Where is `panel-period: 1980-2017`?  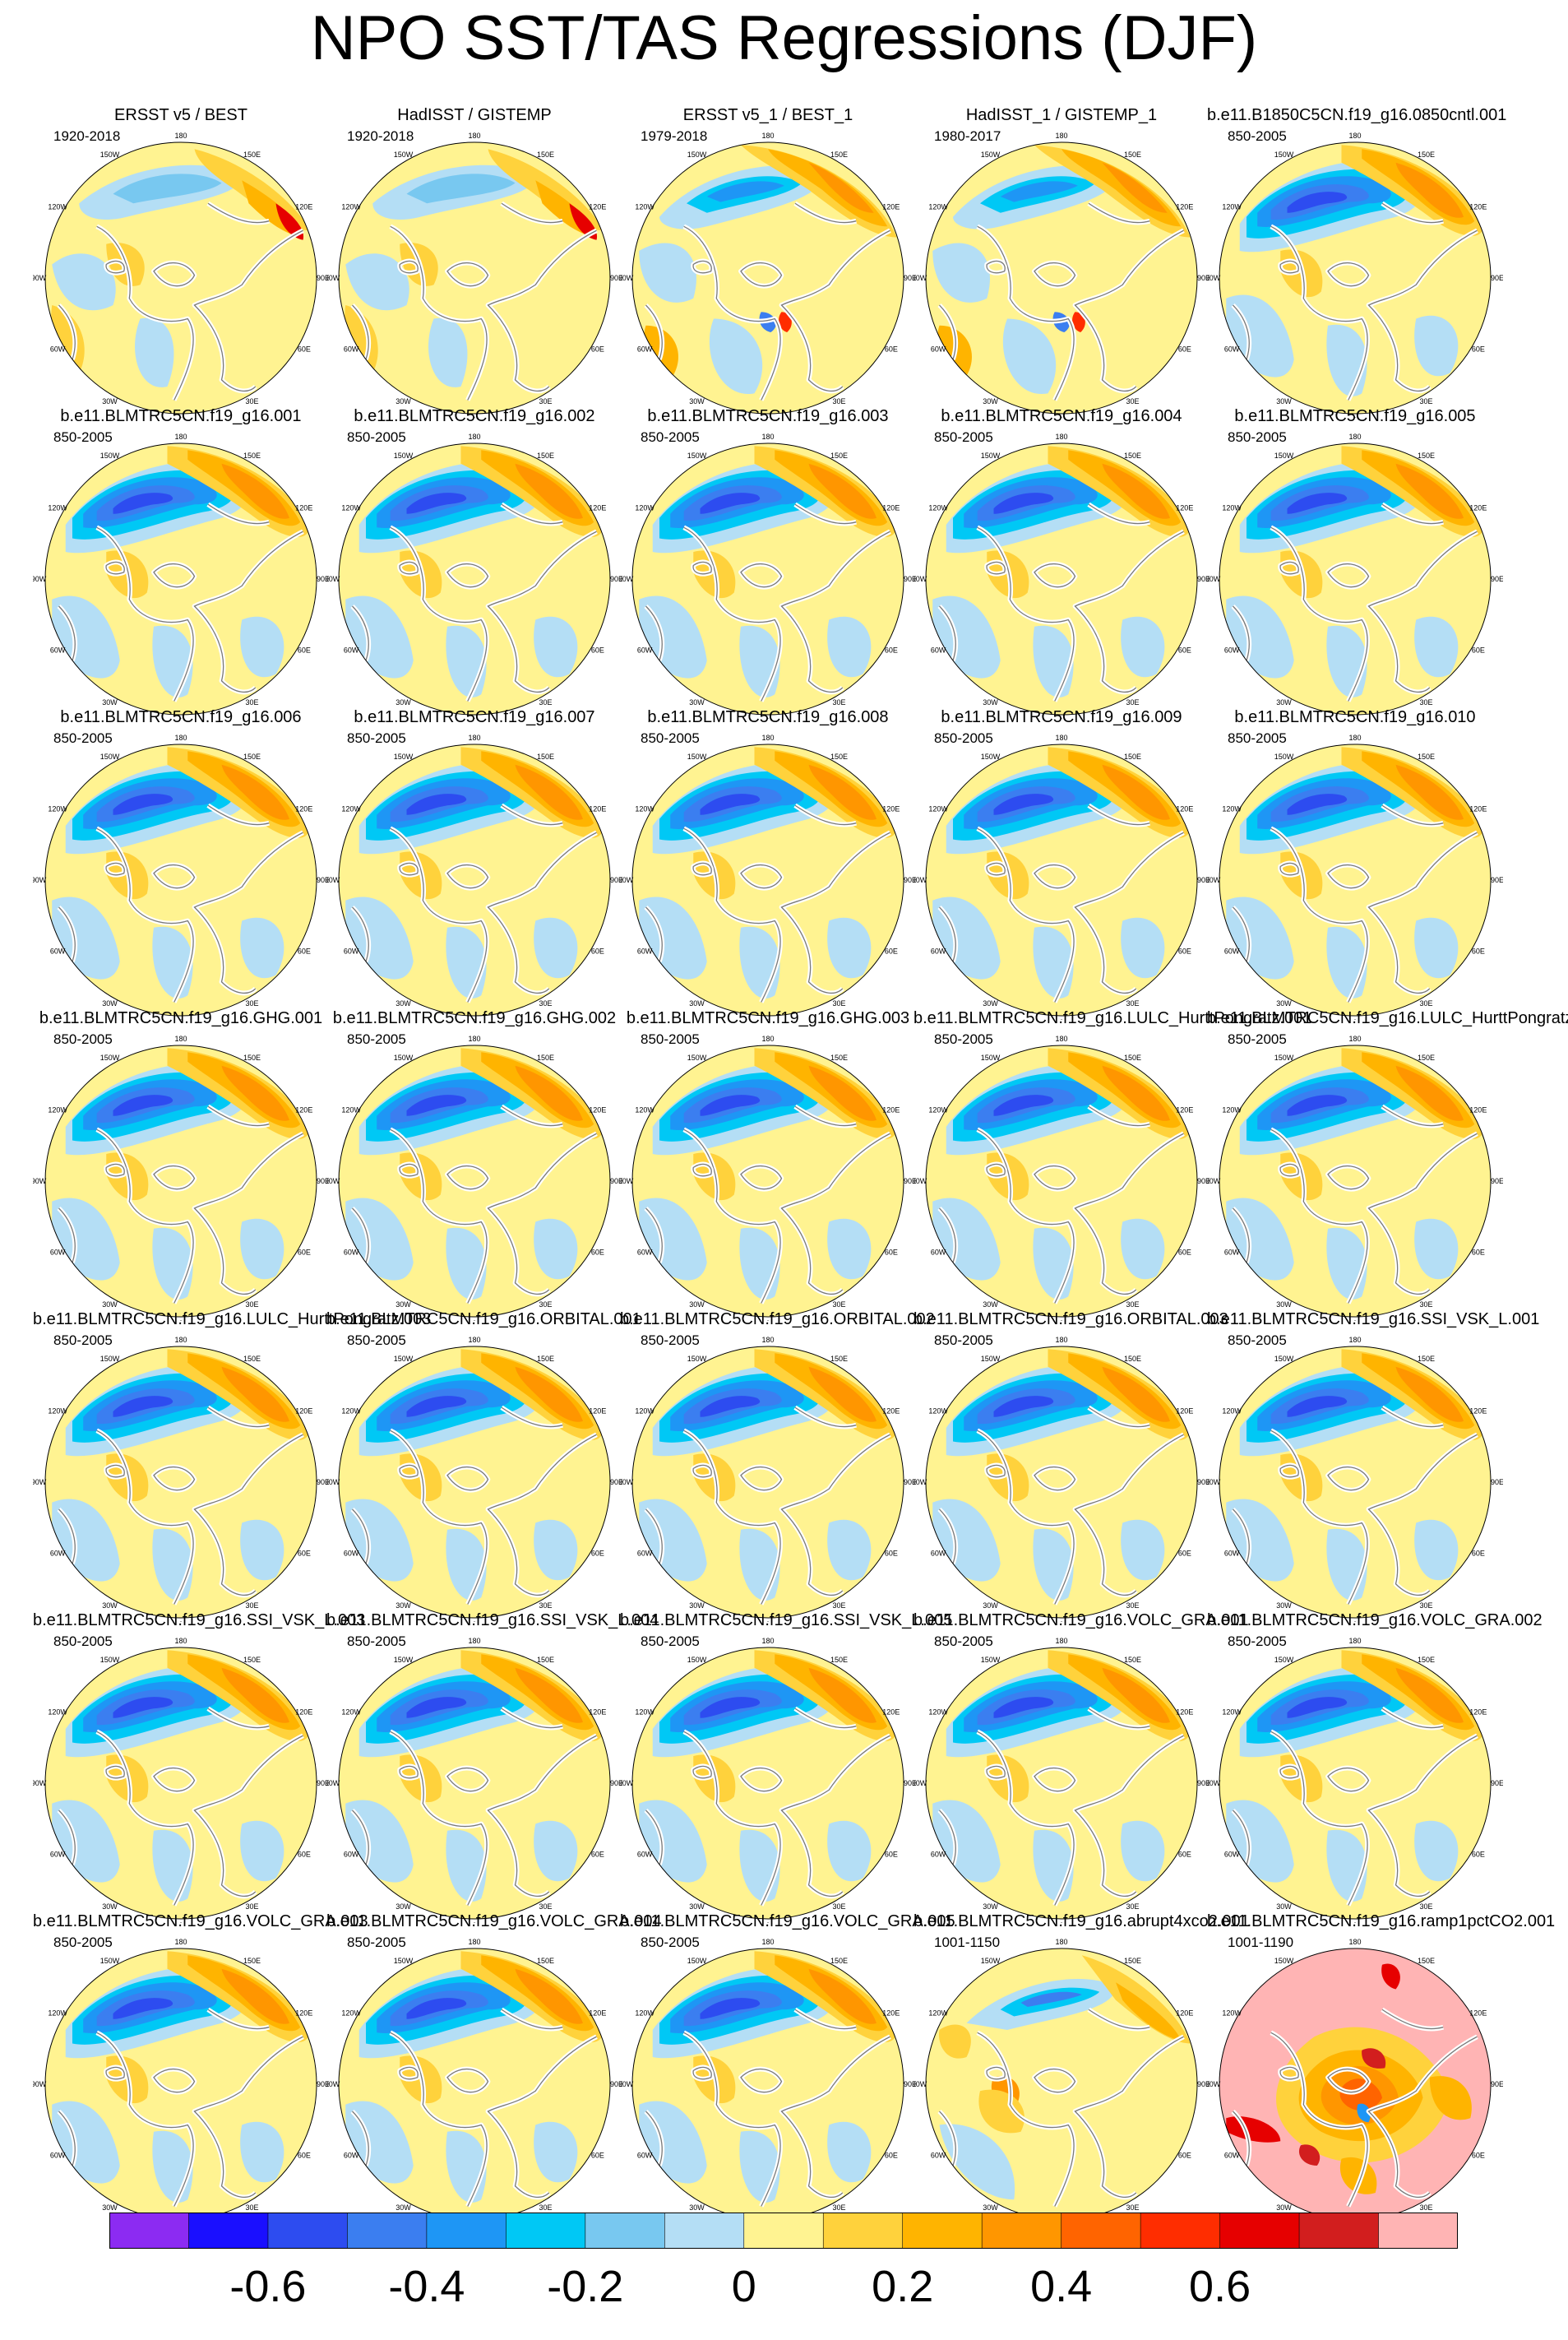
panel-period: 1980-2017 is located at coordinates (967, 136).